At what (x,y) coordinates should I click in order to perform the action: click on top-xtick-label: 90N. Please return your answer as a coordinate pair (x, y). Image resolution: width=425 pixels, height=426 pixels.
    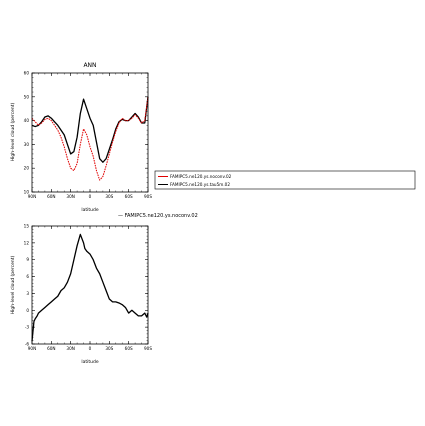
    Looking at the image, I should click on (32, 196).